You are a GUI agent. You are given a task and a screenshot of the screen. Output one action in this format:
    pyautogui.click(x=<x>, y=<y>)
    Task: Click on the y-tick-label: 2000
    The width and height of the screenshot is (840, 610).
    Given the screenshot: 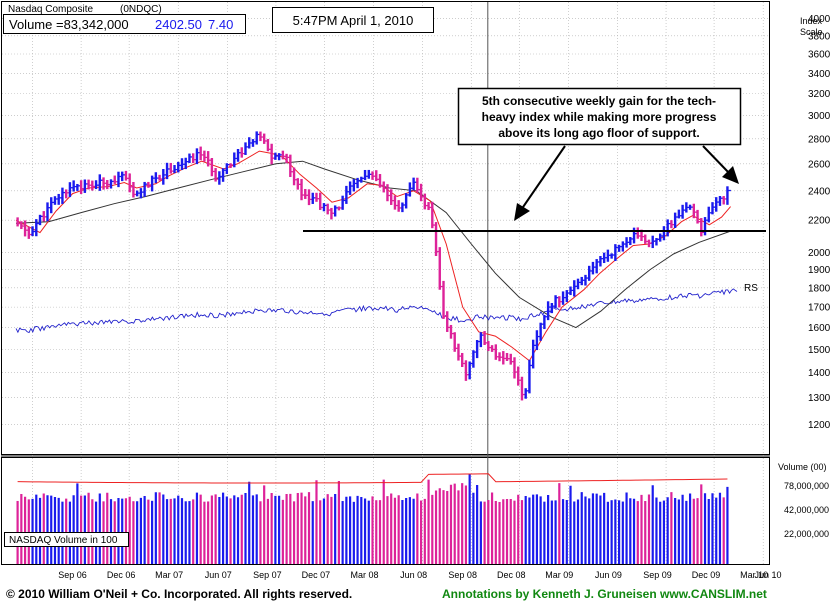 What is the action you would take?
    pyautogui.click(x=819, y=253)
    